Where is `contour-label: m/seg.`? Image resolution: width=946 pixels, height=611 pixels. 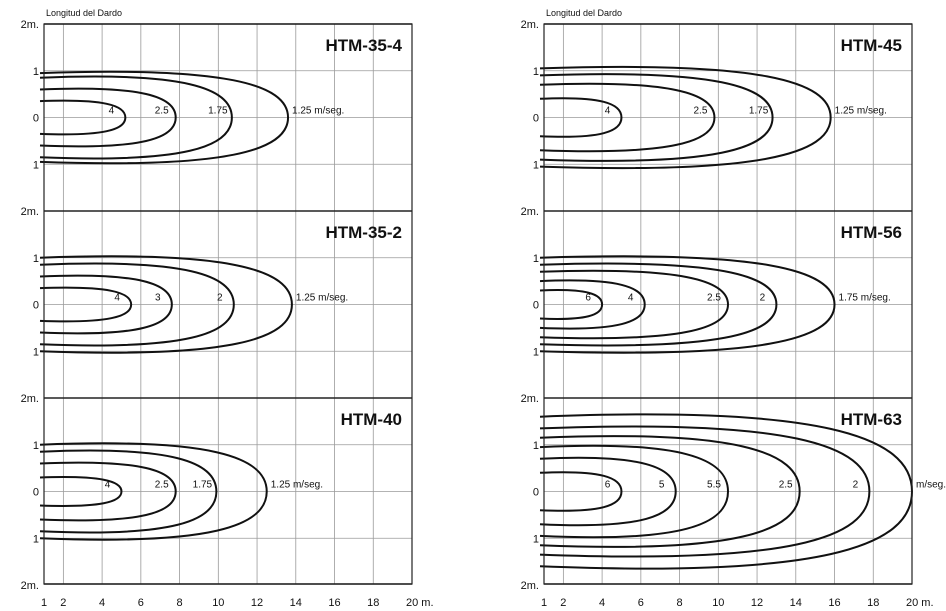
contour-label: m/seg. is located at coordinates (931, 485).